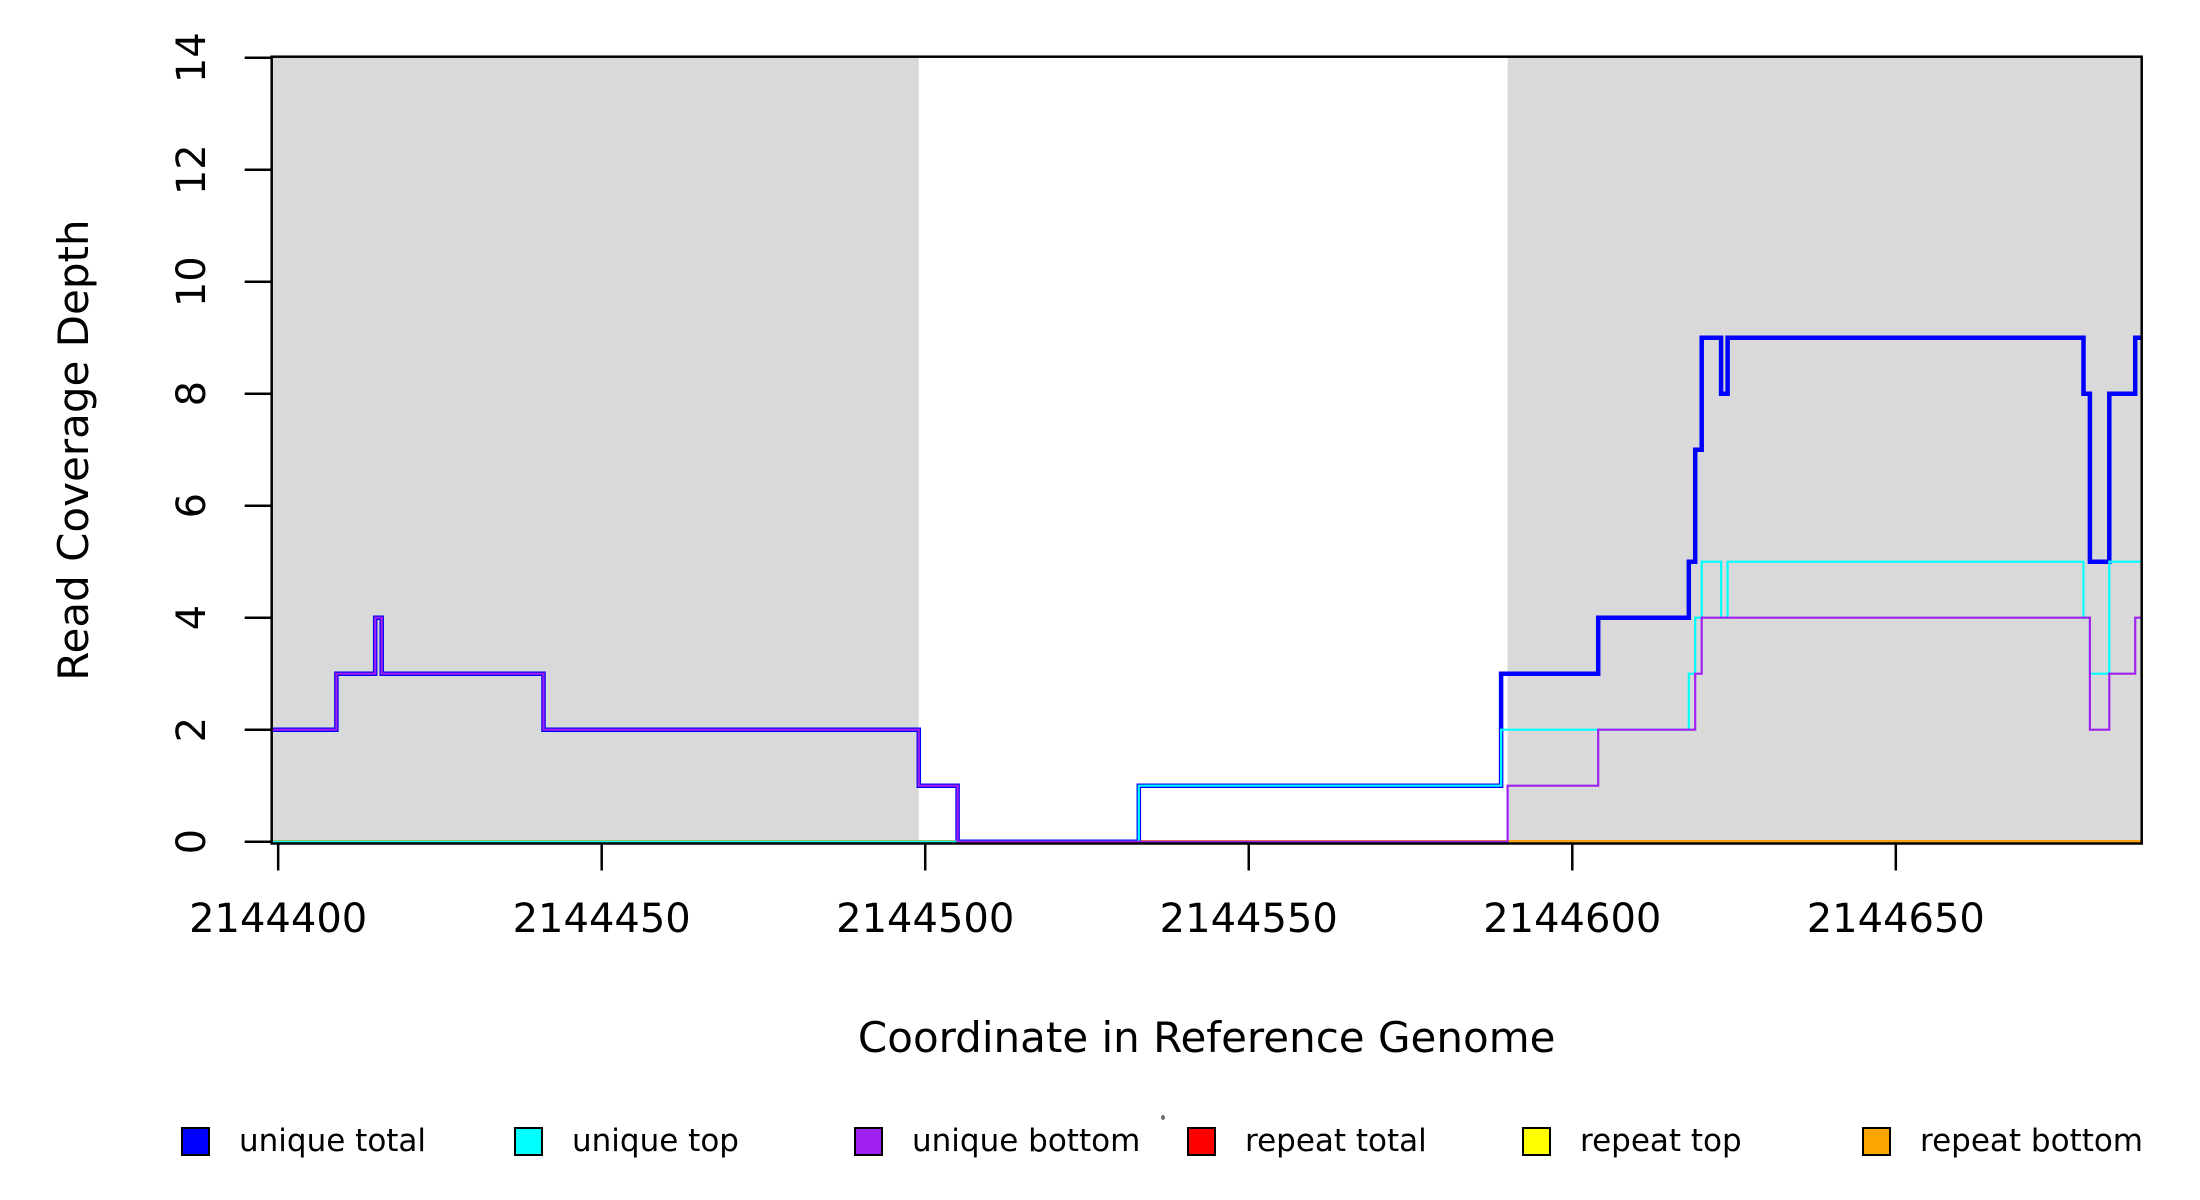 The height and width of the screenshot is (1200, 2200). I want to click on legend-label: unique top, so click(655, 1141).